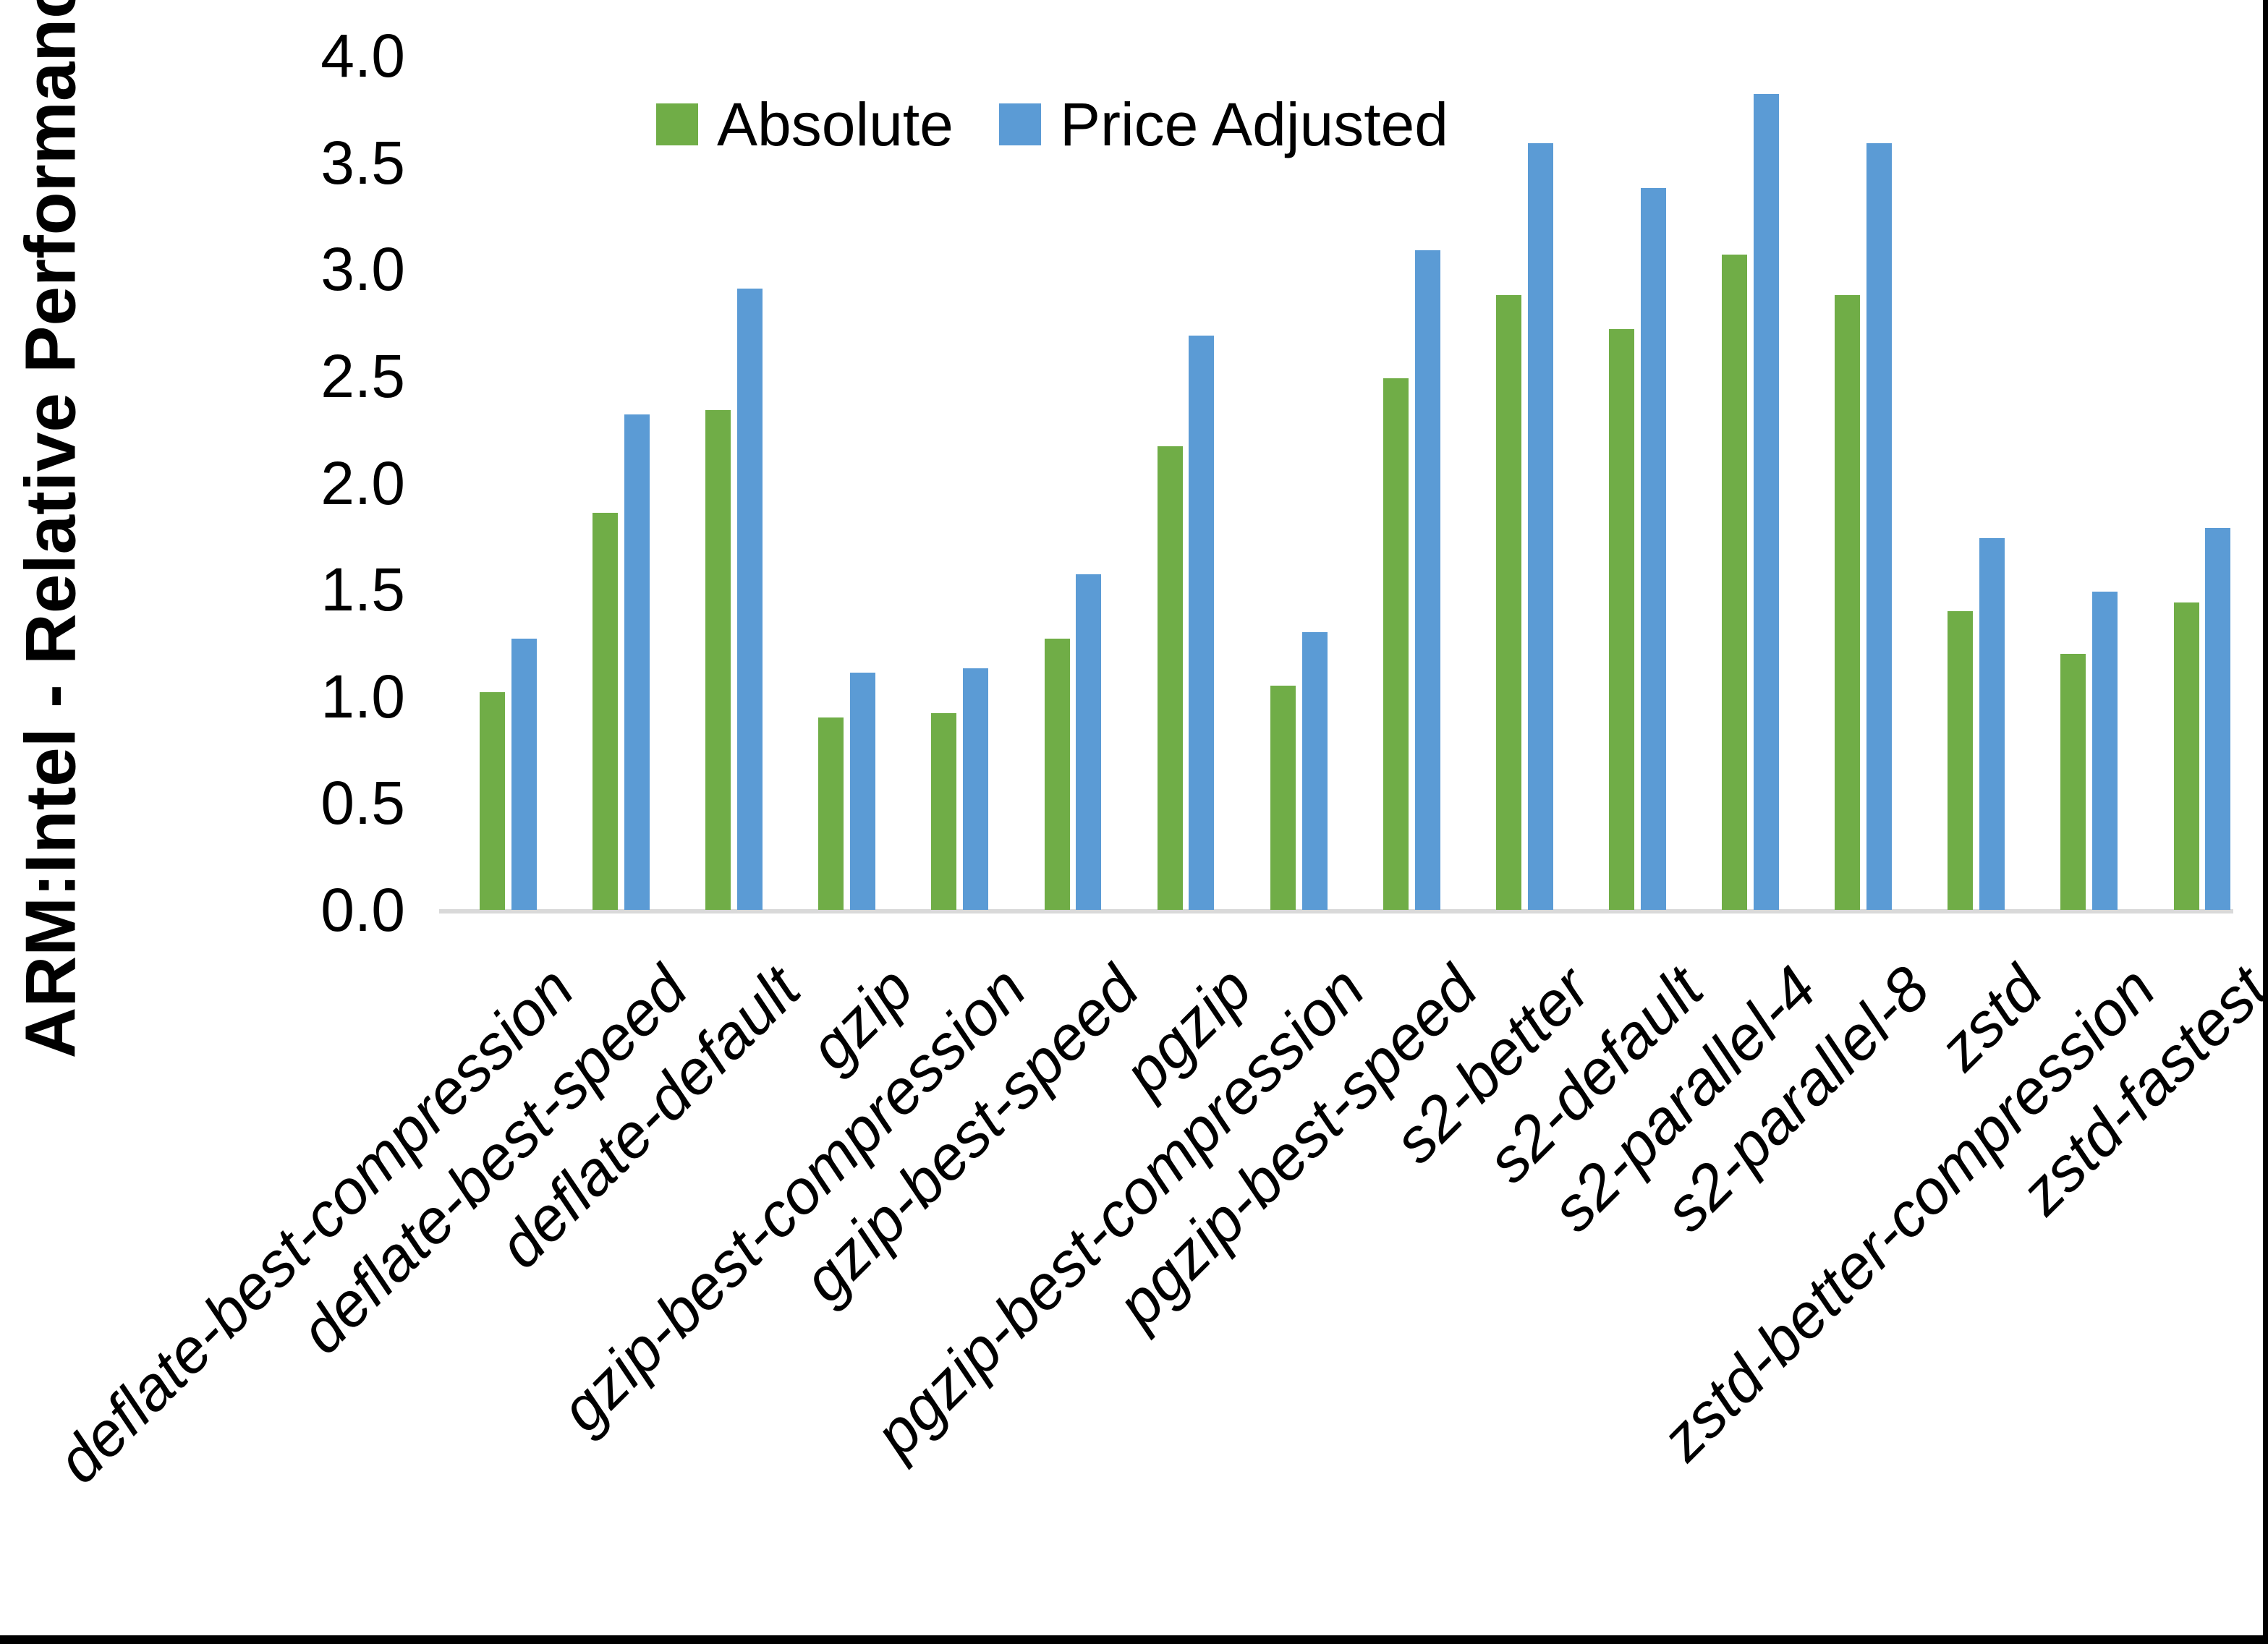 This screenshot has height=1644, width=2268. I want to click on y-tick-label: 0.5, so click(362, 803).